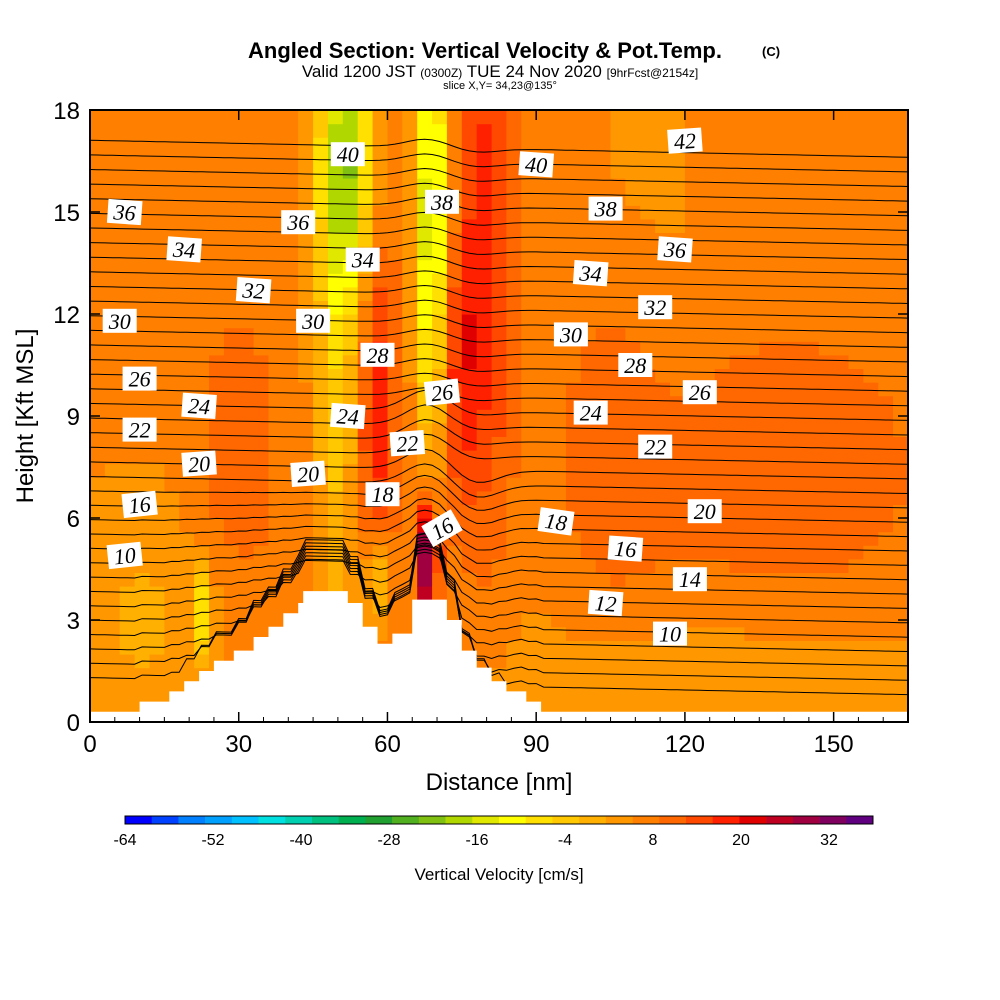 The height and width of the screenshot is (1000, 1000). What do you see at coordinates (442, 202) in the screenshot?
I see `contour-label: 38` at bounding box center [442, 202].